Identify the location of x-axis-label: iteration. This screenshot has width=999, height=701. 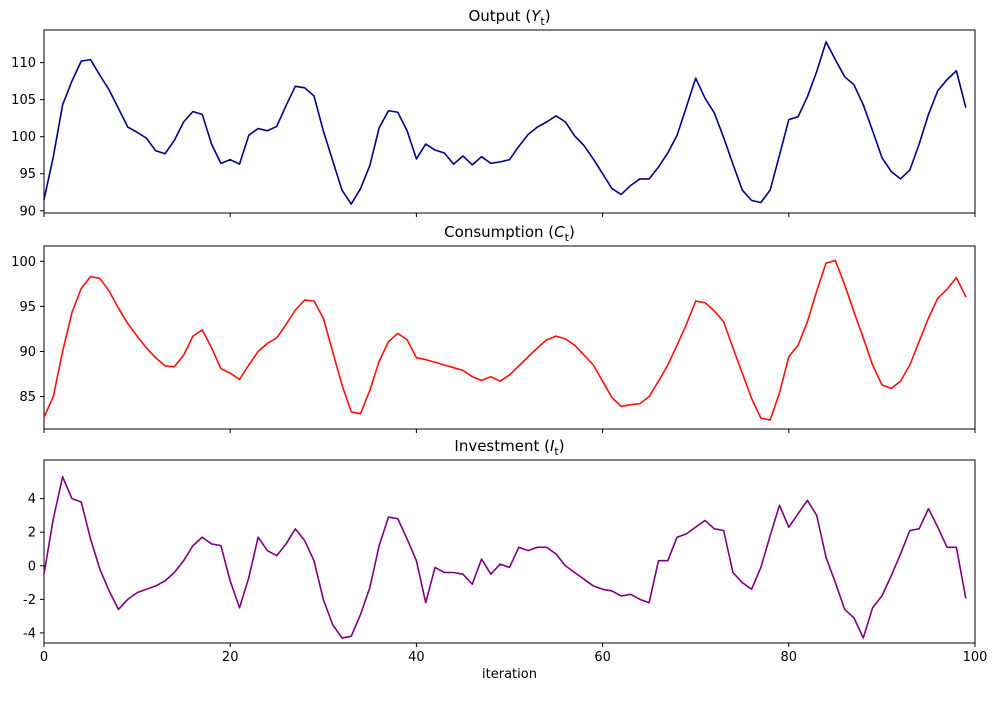
(509, 674).